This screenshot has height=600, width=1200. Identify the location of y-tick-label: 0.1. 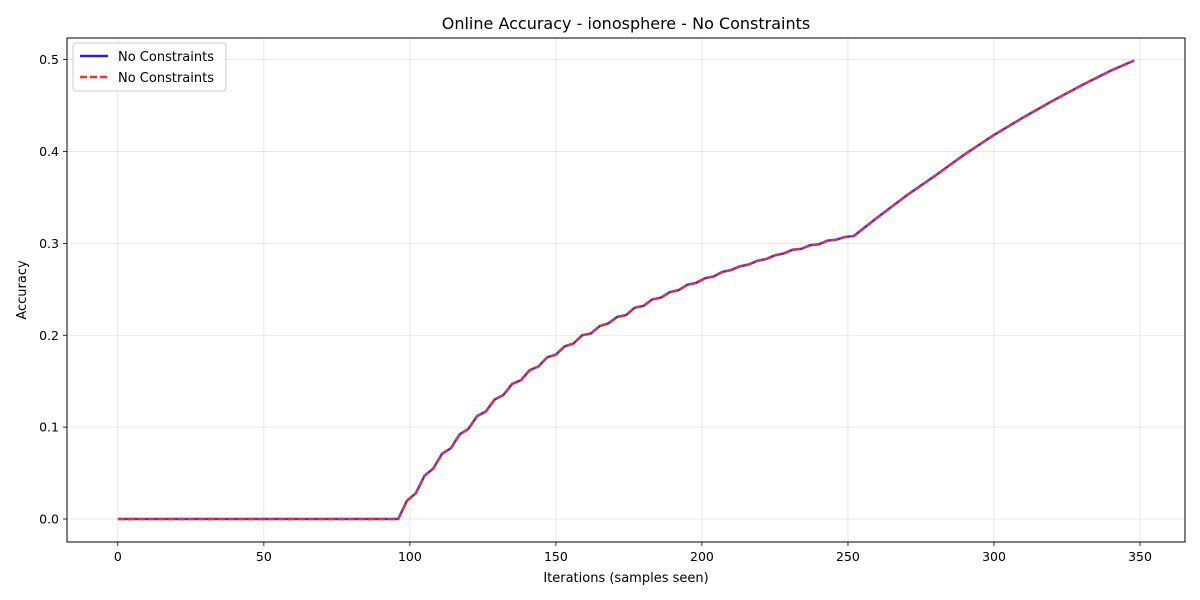
(49, 427).